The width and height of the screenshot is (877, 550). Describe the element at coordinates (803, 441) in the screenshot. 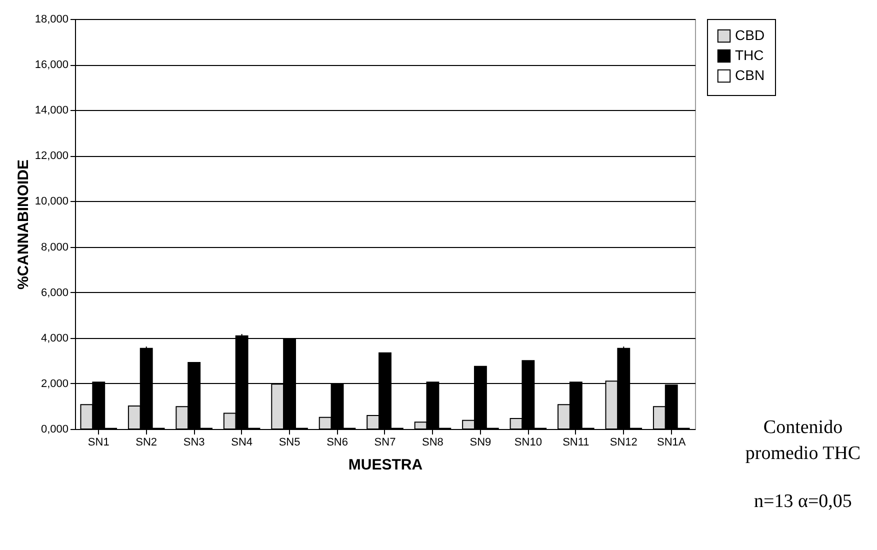

I see `text: Contenido promedio THC` at that location.